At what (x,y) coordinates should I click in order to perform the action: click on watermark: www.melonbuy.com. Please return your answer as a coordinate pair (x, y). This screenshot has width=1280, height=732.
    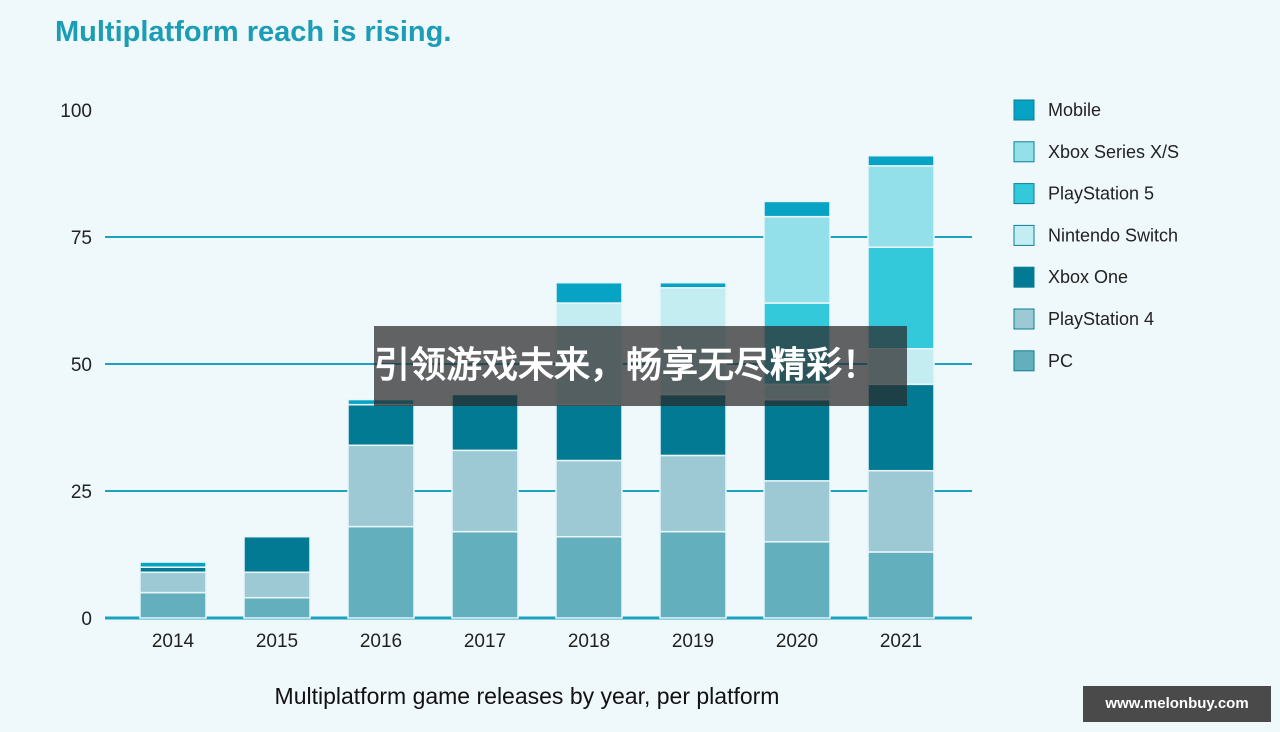
    Looking at the image, I should click on (1177, 704).